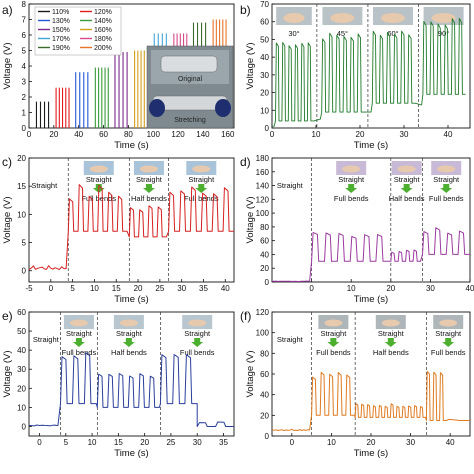  Describe the element at coordinates (190, 79) in the screenshot. I see `inset-label-original: Original` at that location.